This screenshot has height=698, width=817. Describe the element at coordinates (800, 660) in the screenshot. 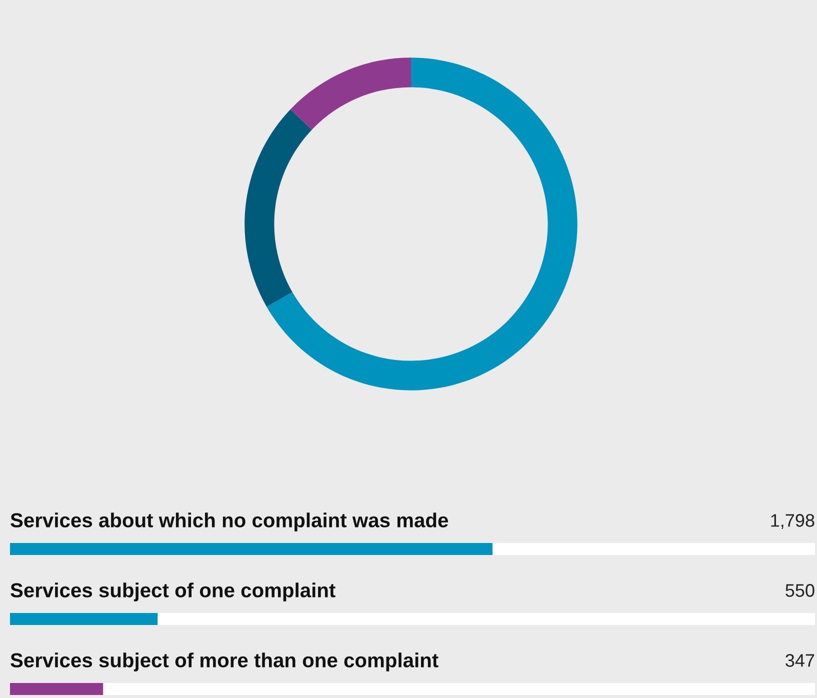

I see `data-label: 347` at that location.